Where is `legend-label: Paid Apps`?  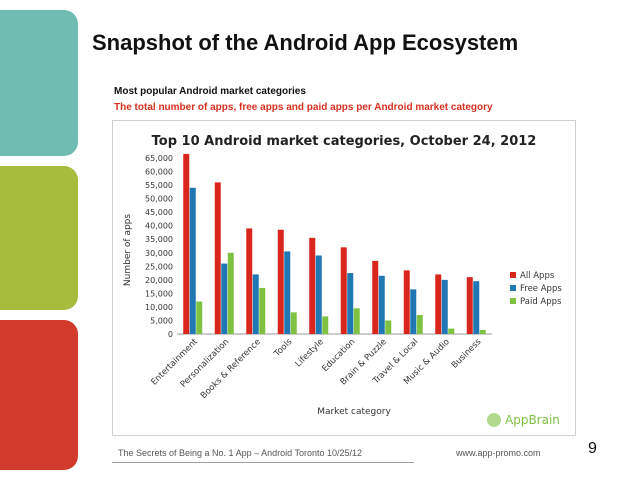 legend-label: Paid Apps is located at coordinates (541, 302).